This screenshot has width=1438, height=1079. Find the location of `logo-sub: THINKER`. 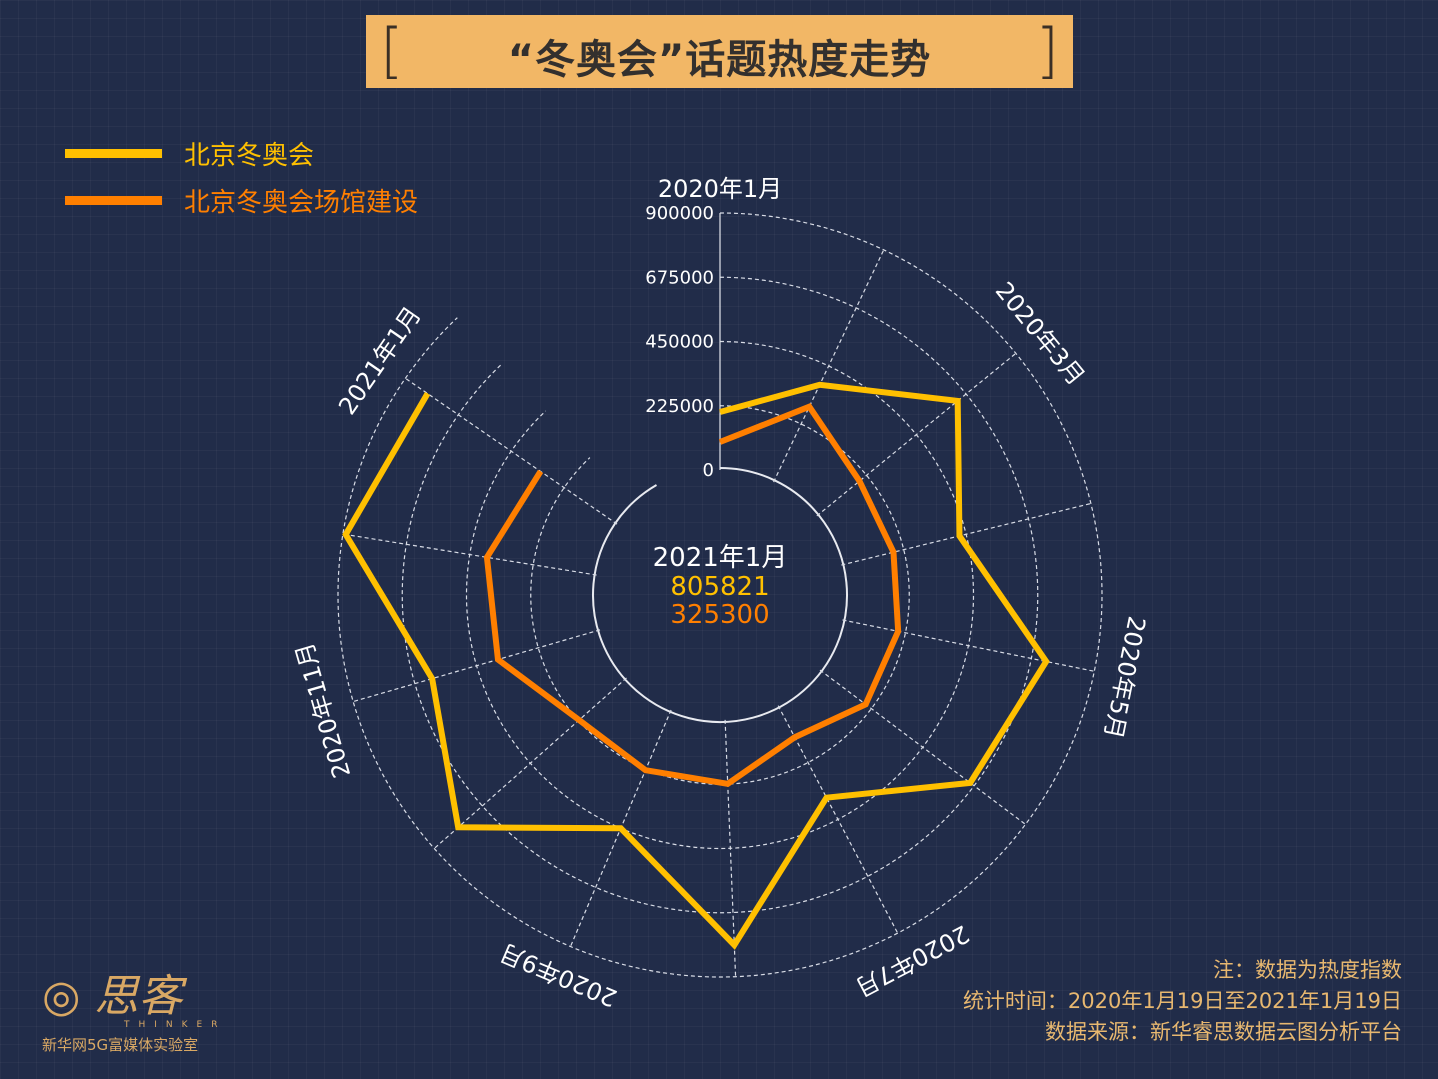

logo-sub: THINKER is located at coordinates (175, 1025).